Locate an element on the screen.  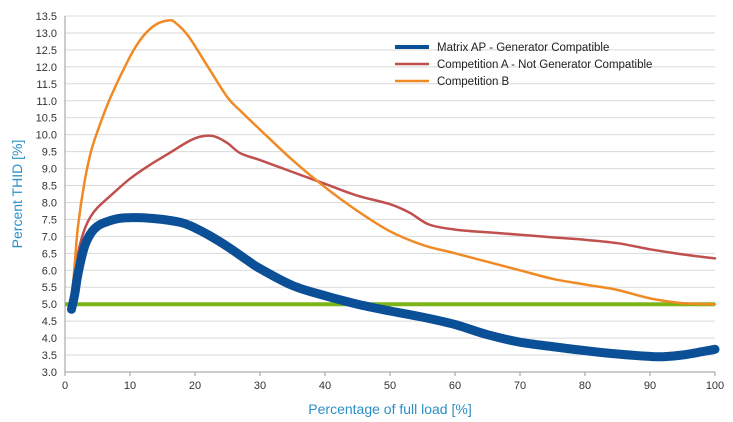
y-tick-label: 5.5 is located at coordinates (49, 288).